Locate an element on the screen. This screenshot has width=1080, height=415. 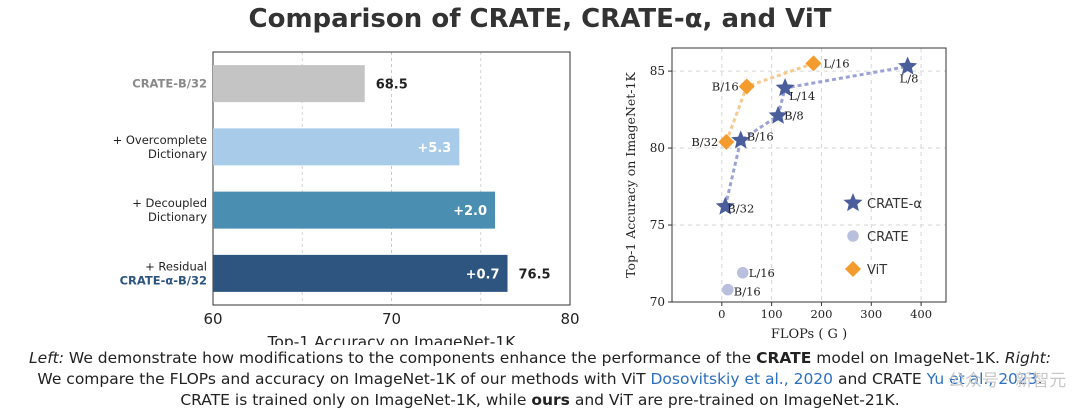
x-tick-label: 400 is located at coordinates (921, 314).